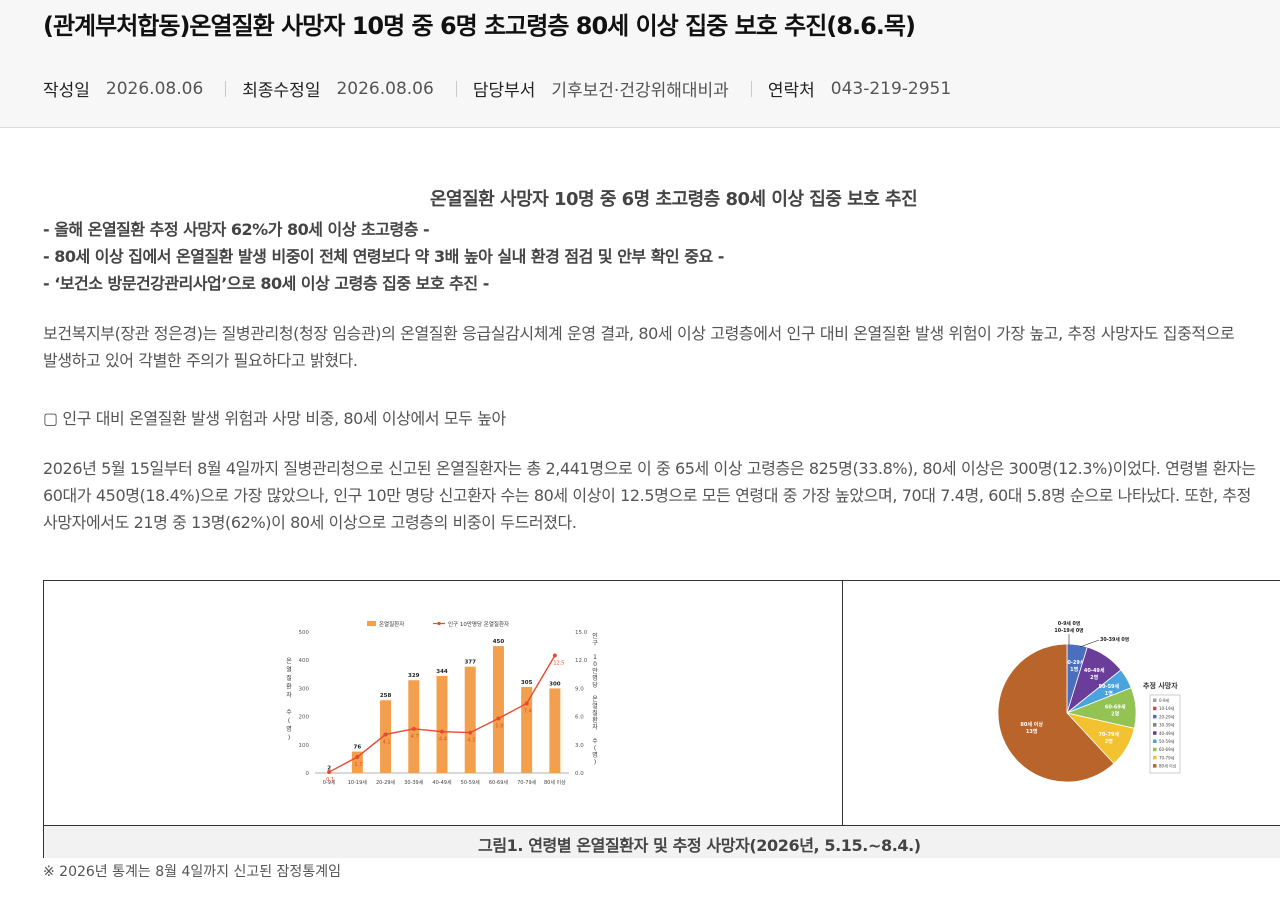 Image resolution: width=1280 pixels, height=913 pixels. What do you see at coordinates (1031, 724) in the screenshot?
I see `slice-label: 80세 이상` at bounding box center [1031, 724].